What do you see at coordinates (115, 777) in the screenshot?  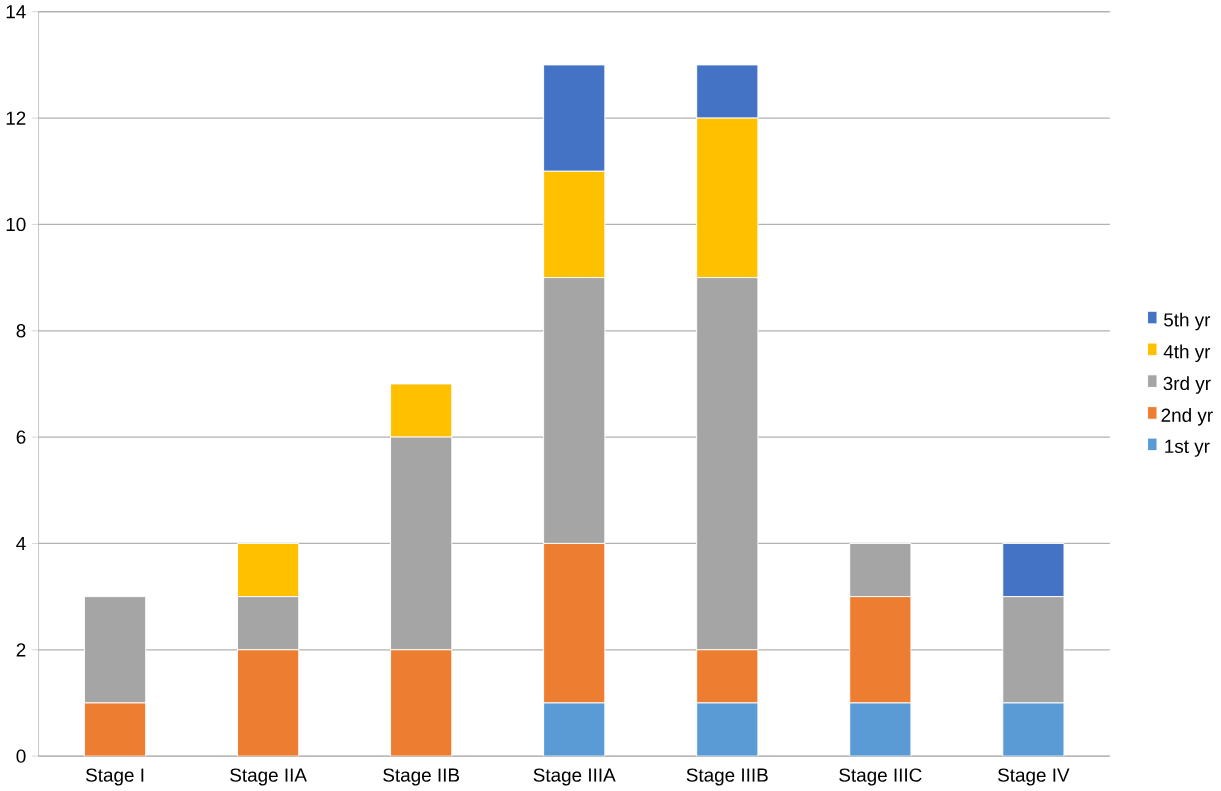 I see `x-tick-label: Stage I` at bounding box center [115, 777].